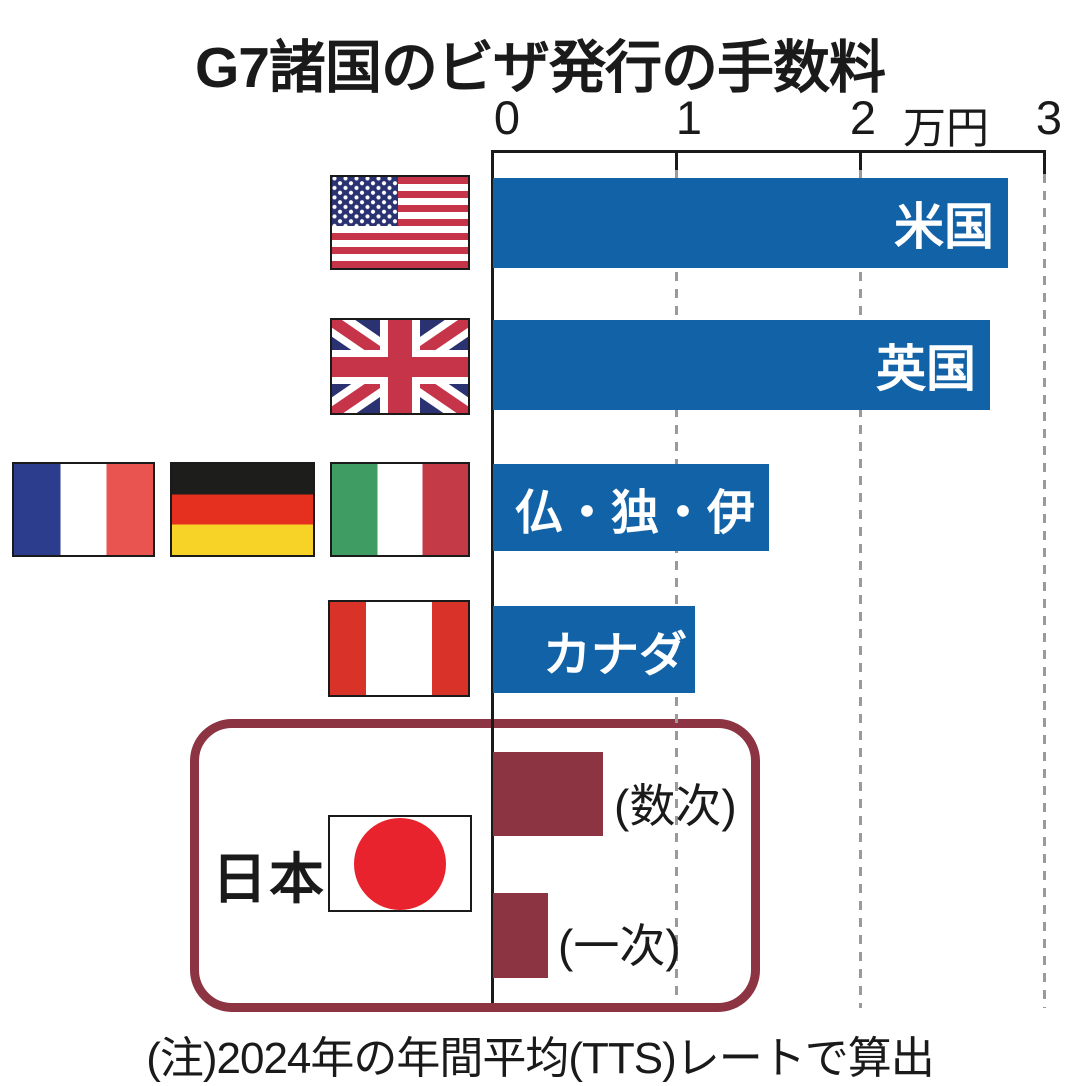 This screenshot has width=1080, height=1086. What do you see at coordinates (926, 369) in the screenshot?
I see `bar-label-uk: 英国` at bounding box center [926, 369].